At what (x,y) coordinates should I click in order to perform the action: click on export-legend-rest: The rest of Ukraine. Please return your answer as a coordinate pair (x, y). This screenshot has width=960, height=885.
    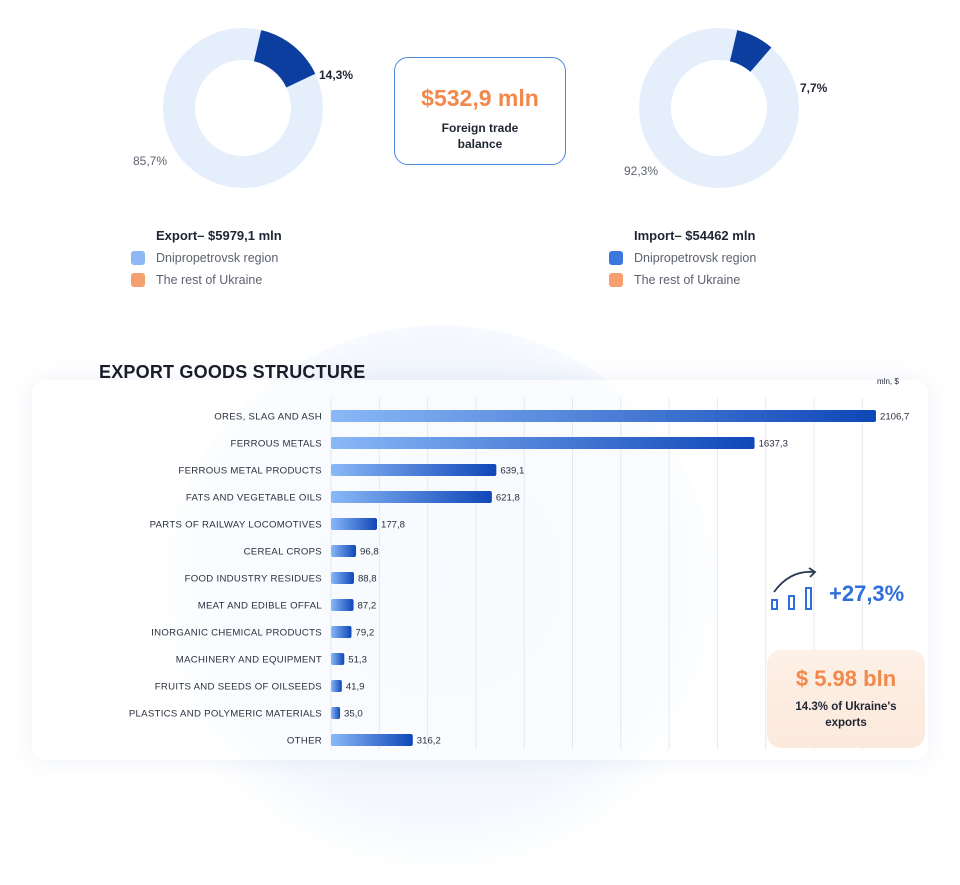
    Looking at the image, I should click on (196, 280).